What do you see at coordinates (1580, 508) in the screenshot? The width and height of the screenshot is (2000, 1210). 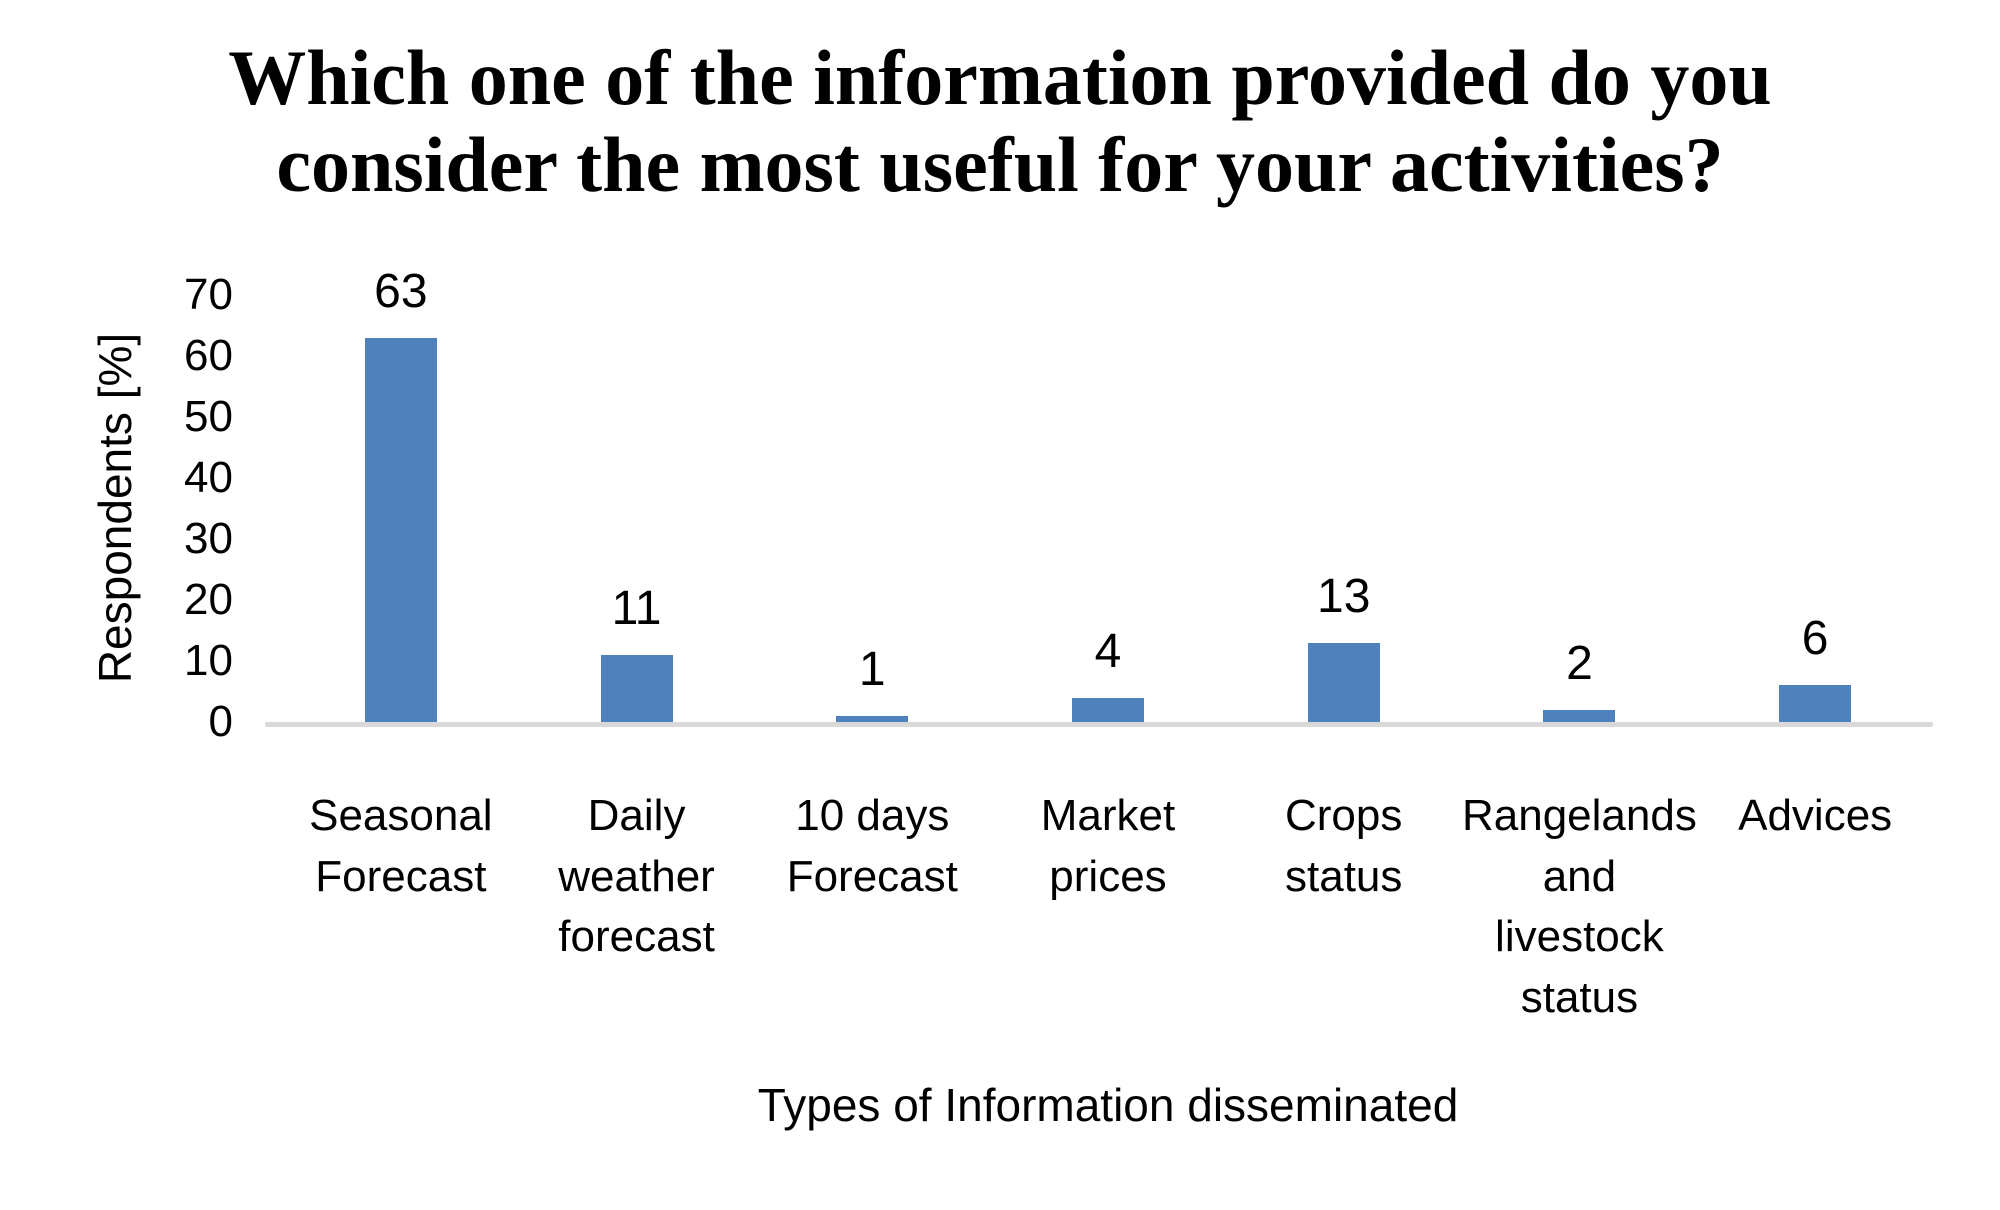 I see `bar-column: 2` at bounding box center [1580, 508].